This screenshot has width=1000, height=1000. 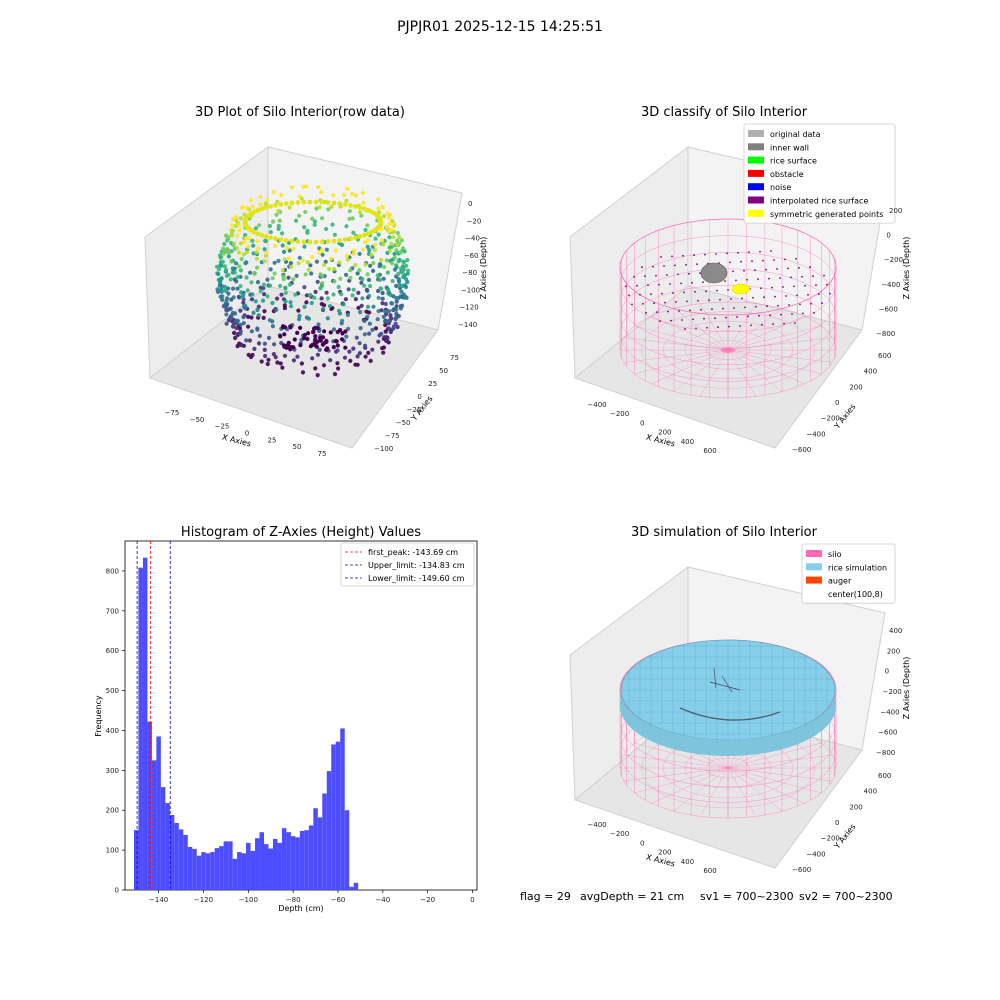 I want to click on x-tick-label: −100, so click(x=248, y=900).